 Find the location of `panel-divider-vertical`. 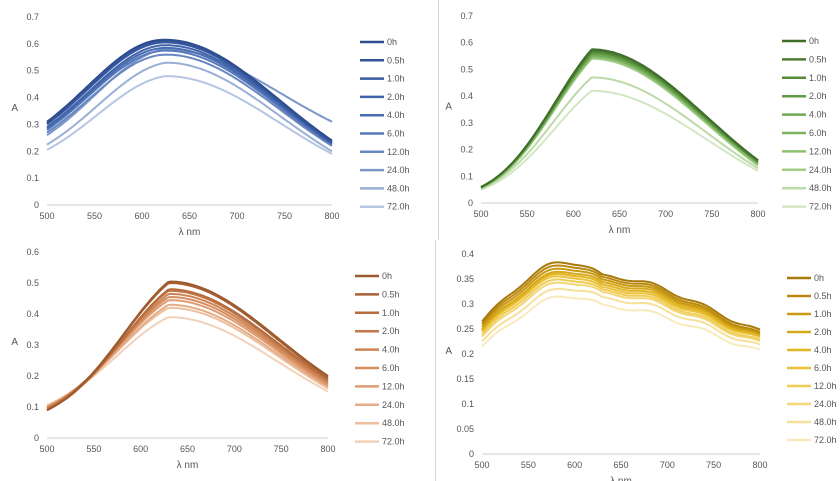

panel-divider-vertical is located at coordinates (435, 360).